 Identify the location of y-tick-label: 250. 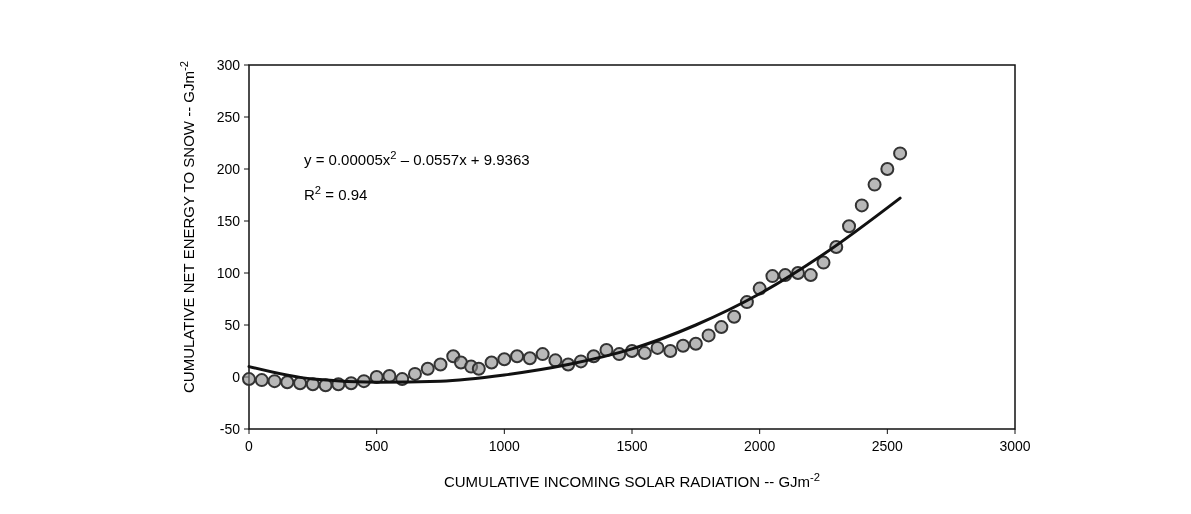
(228, 116).